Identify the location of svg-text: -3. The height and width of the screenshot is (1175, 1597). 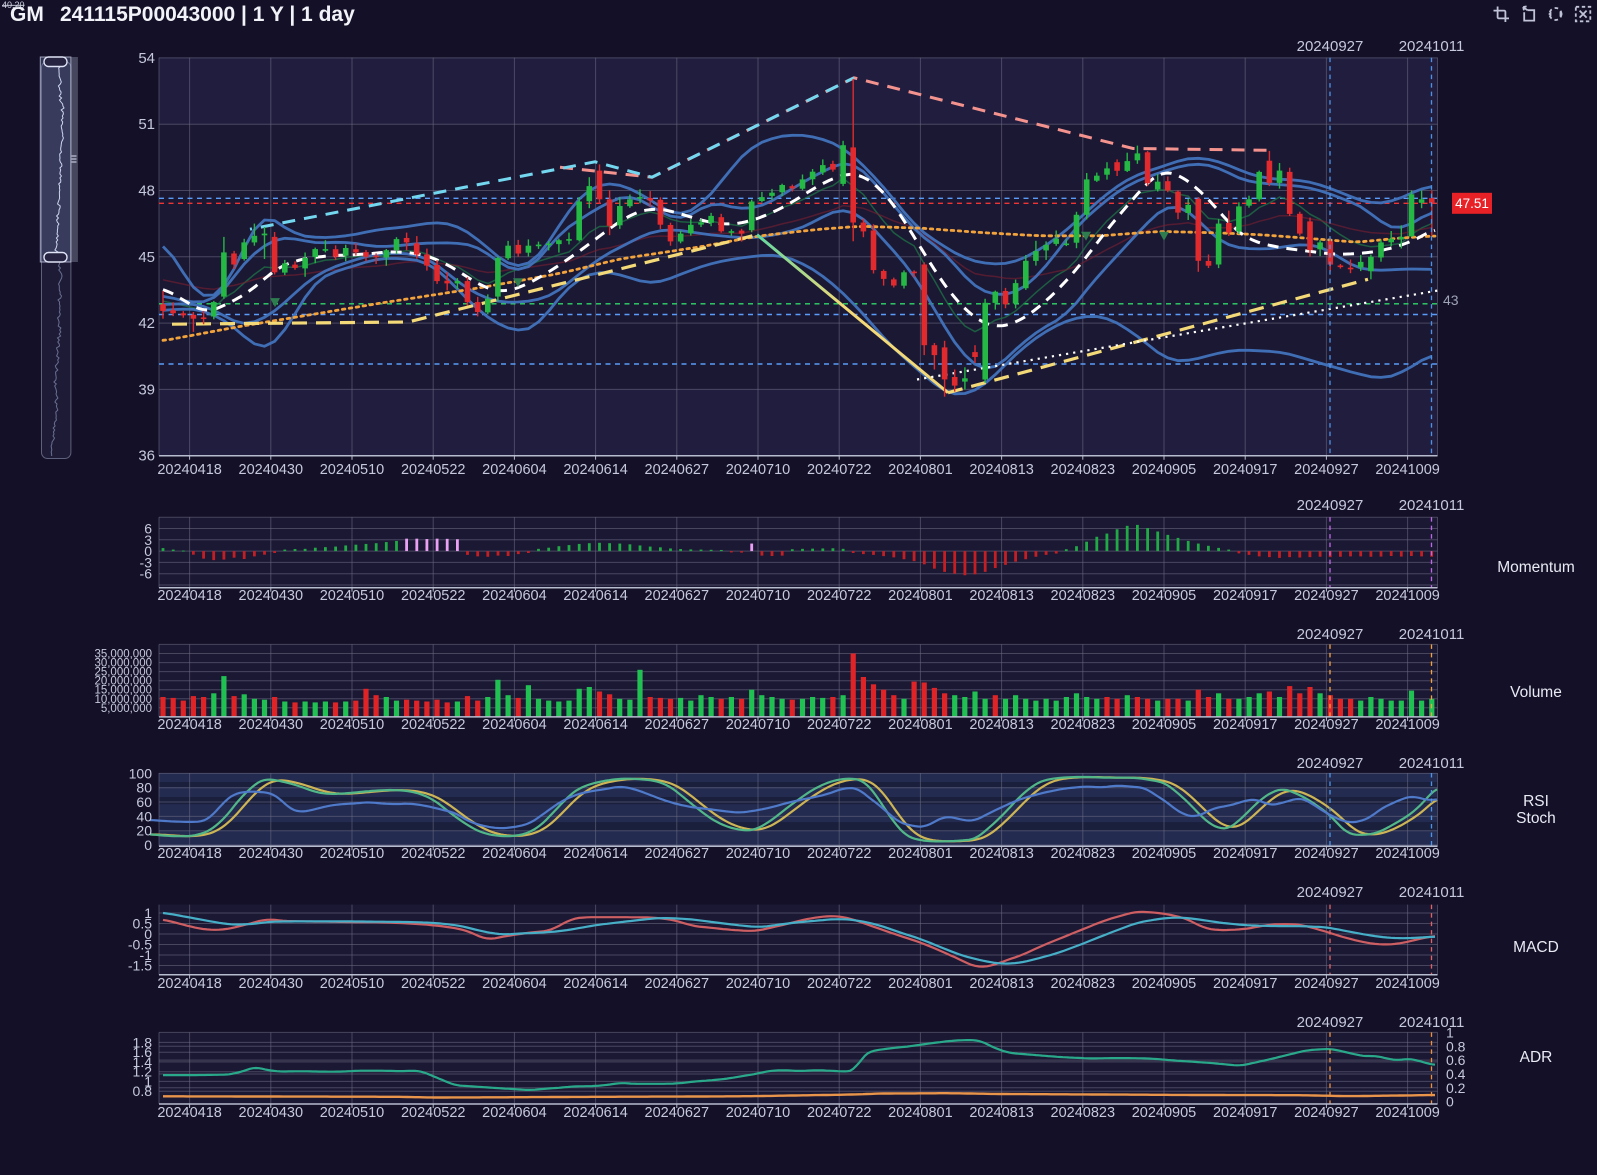
(146, 562).